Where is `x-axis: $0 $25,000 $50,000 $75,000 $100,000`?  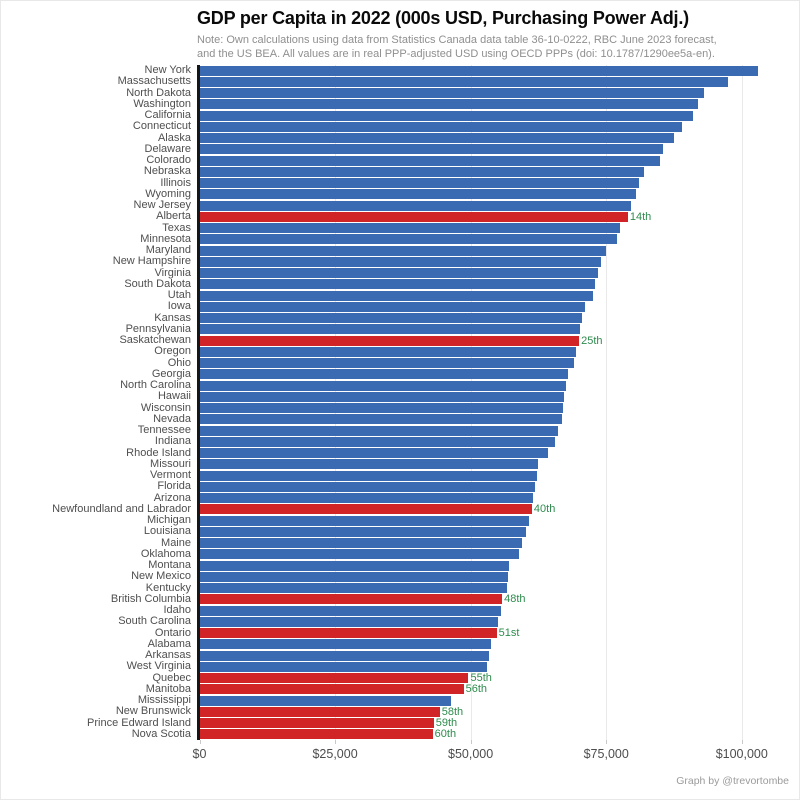 x-axis: $0 $25,000 $50,000 $75,000 $100,000 is located at coordinates (398, 751).